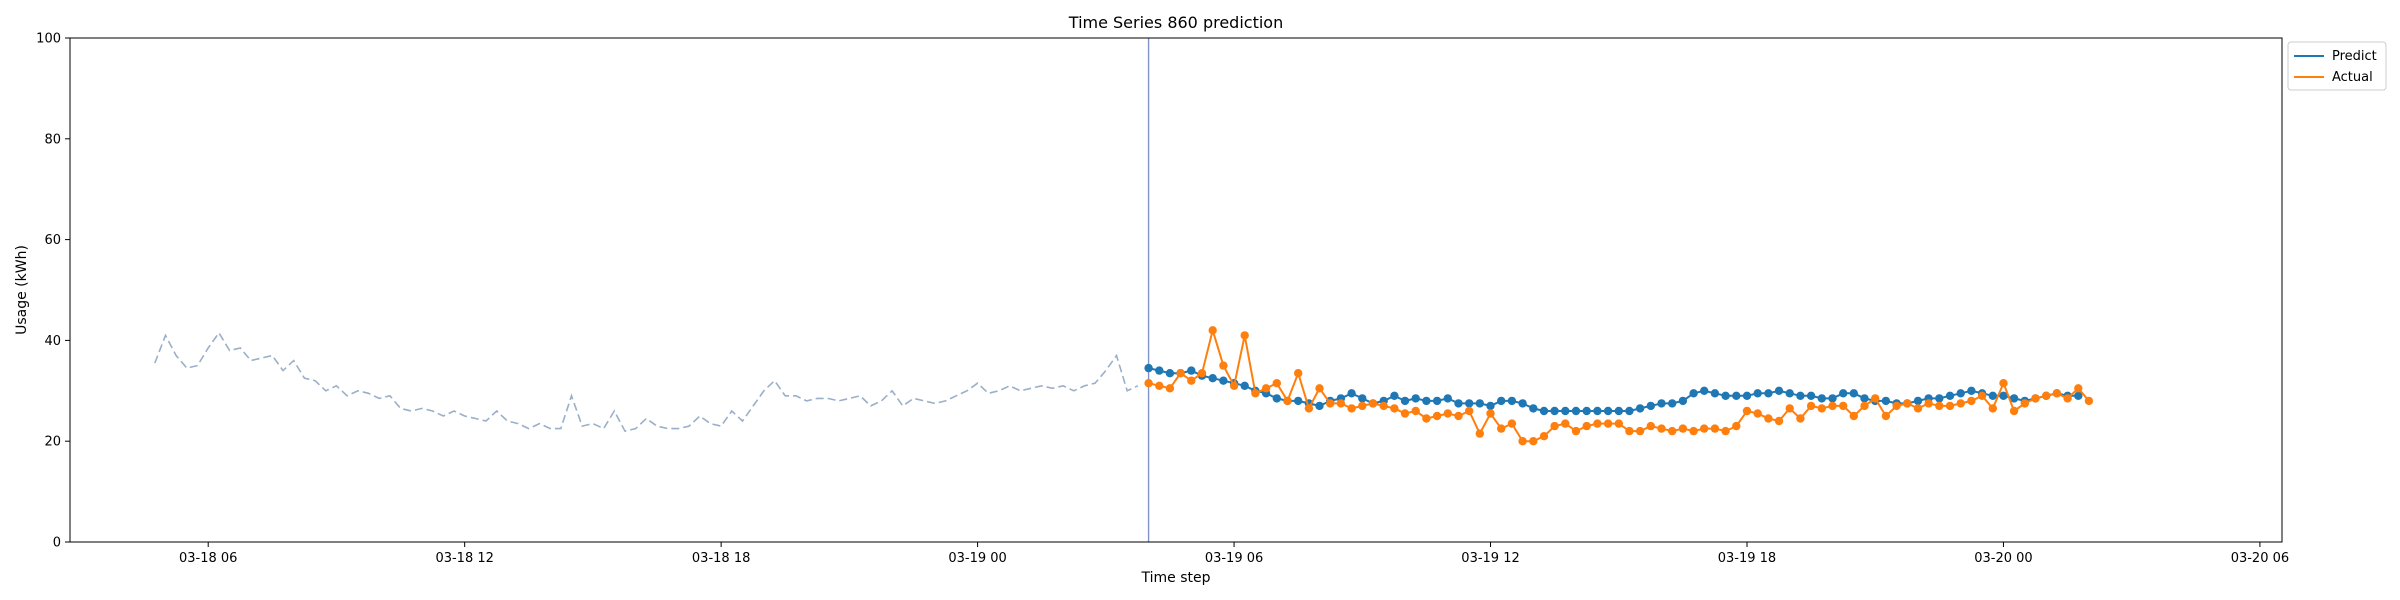 This screenshot has width=2400, height=600. Describe the element at coordinates (52, 341) in the screenshot. I see `y-tick-label: 40` at that location.